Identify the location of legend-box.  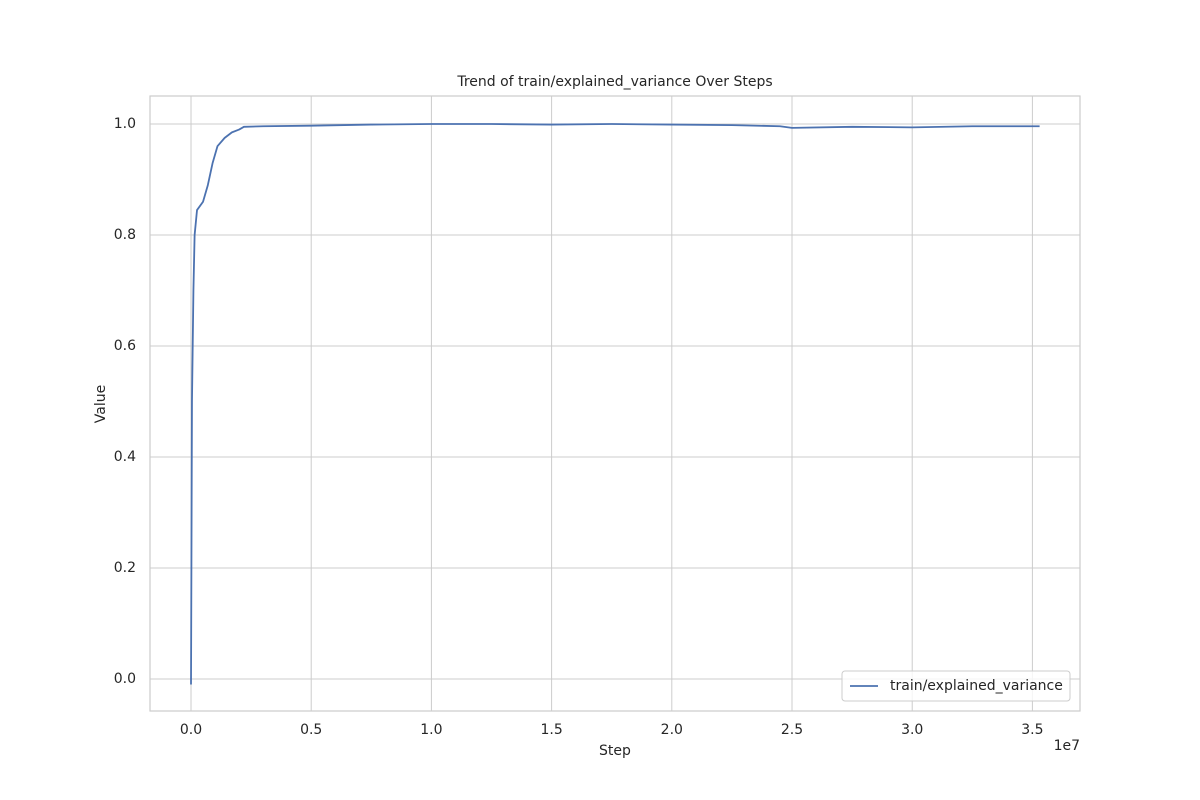
(956, 686).